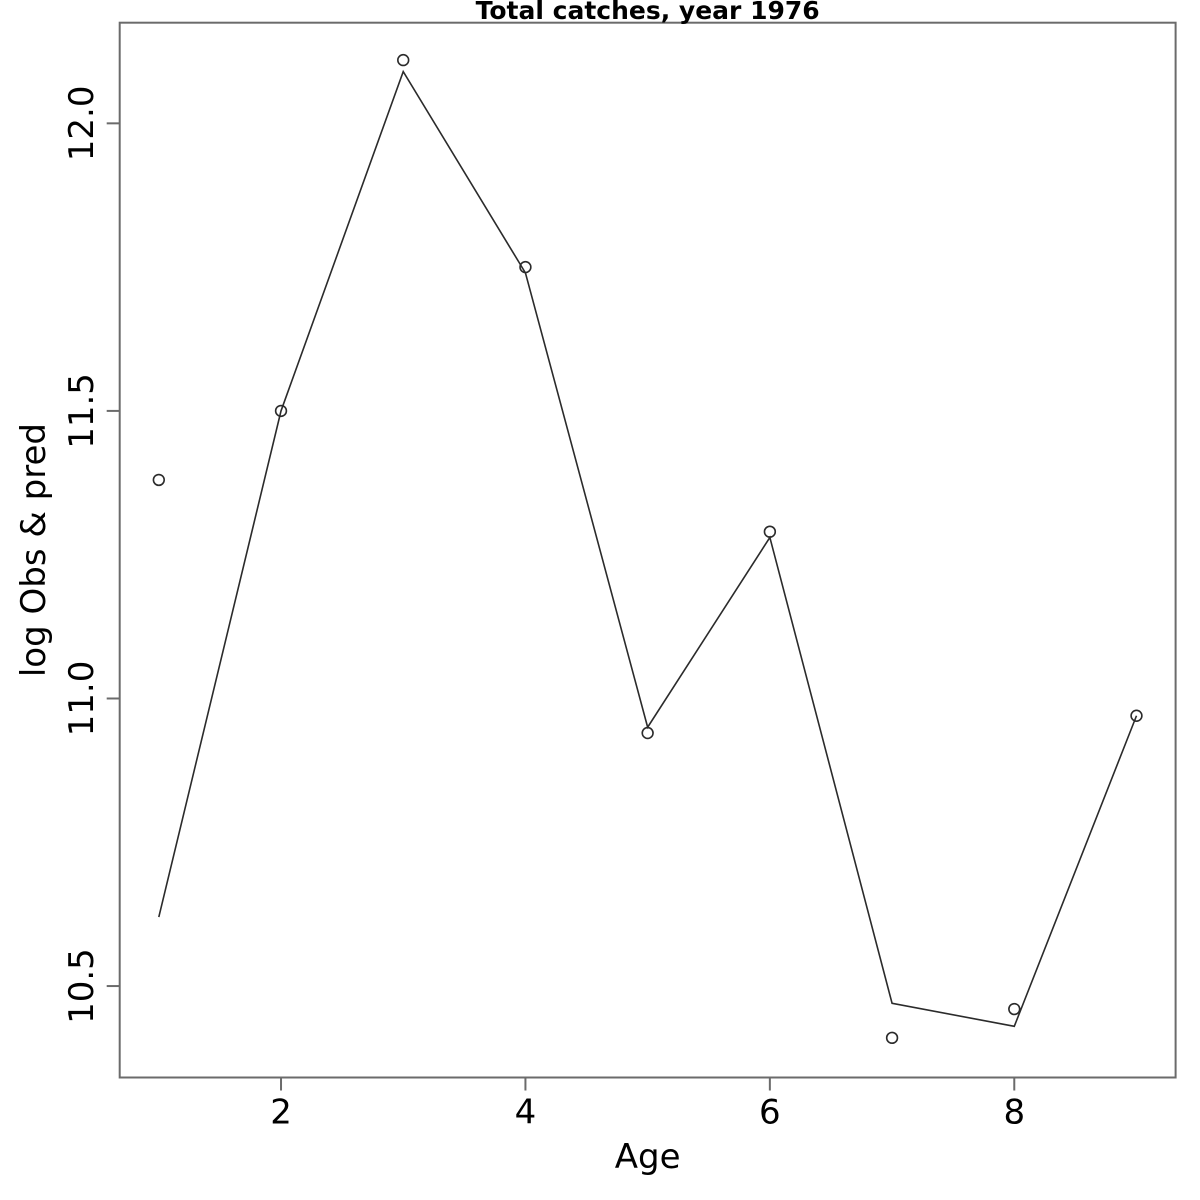 The image size is (1200, 1200). I want to click on x-tick-label: 8, so click(1014, 1113).